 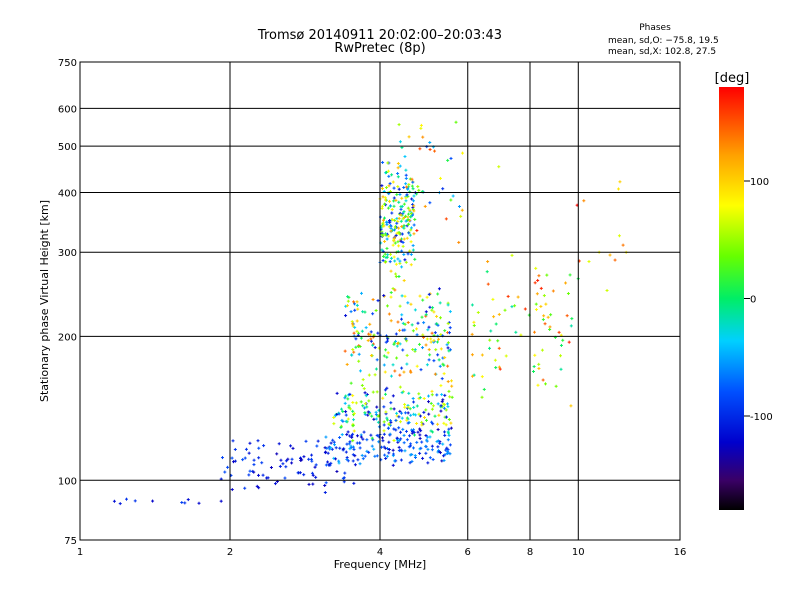 What do you see at coordinates (67, 147) in the screenshot?
I see `y-tick-label: 500` at bounding box center [67, 147].